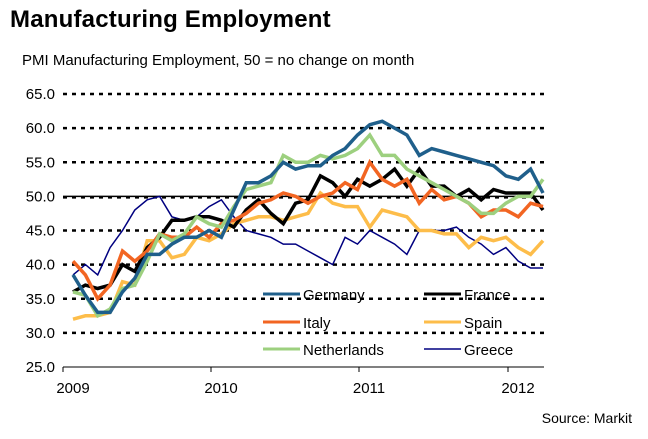 The width and height of the screenshot is (648, 439). I want to click on y-tick-label: 35.0, so click(40, 299).